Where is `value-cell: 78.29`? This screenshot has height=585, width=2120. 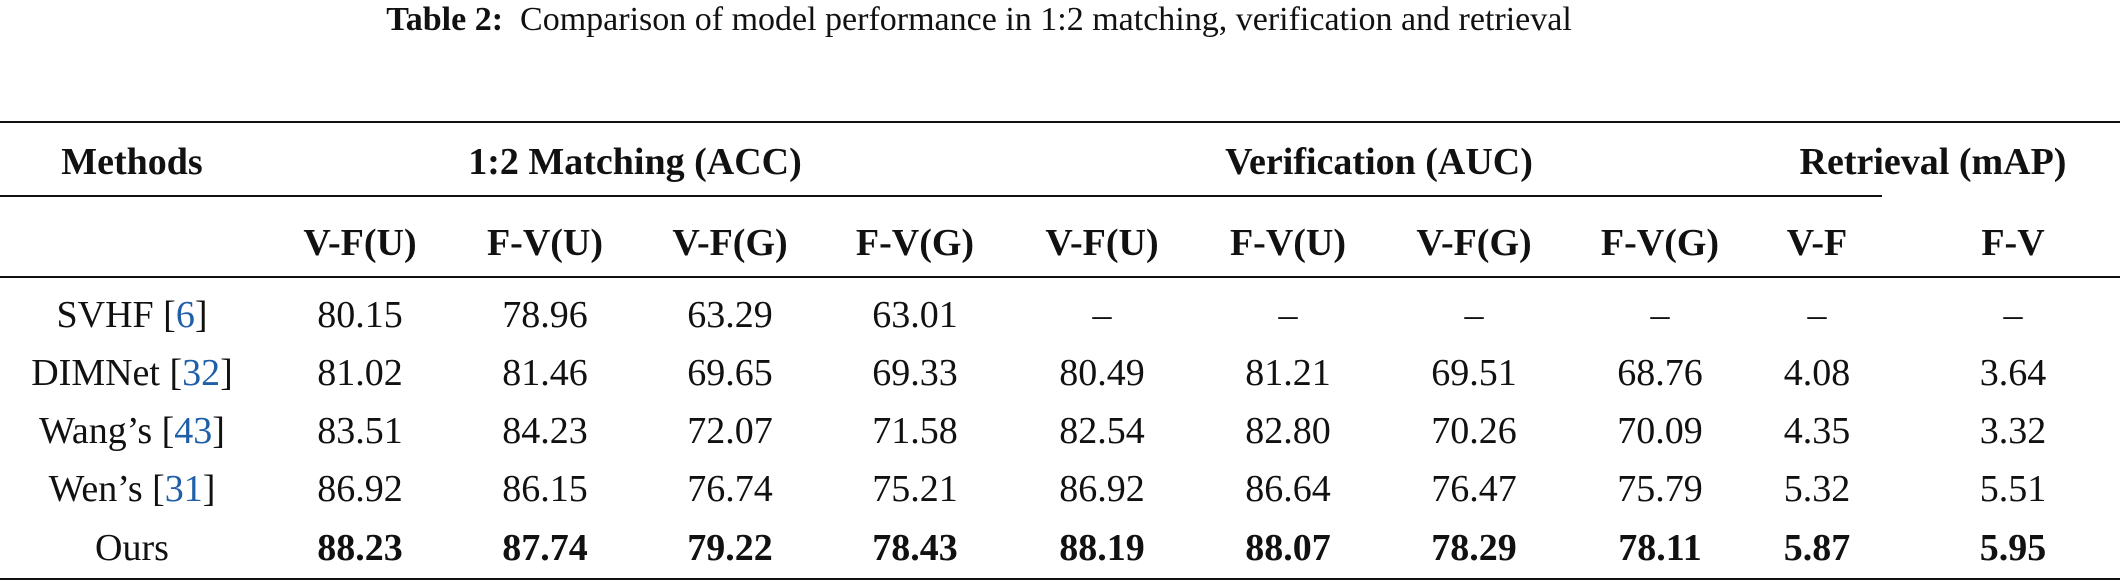
value-cell: 78.29 is located at coordinates (1474, 548).